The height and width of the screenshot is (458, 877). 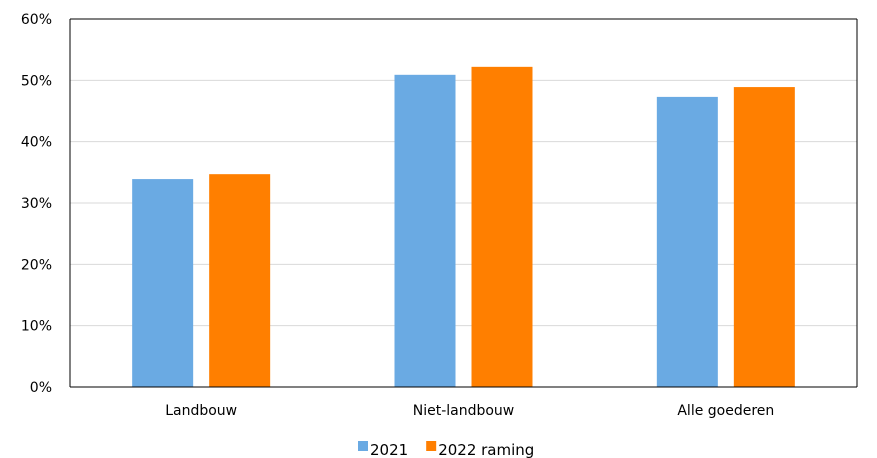 What do you see at coordinates (425, 231) in the screenshot?
I see `bar-niet-landbouw-2021` at bounding box center [425, 231].